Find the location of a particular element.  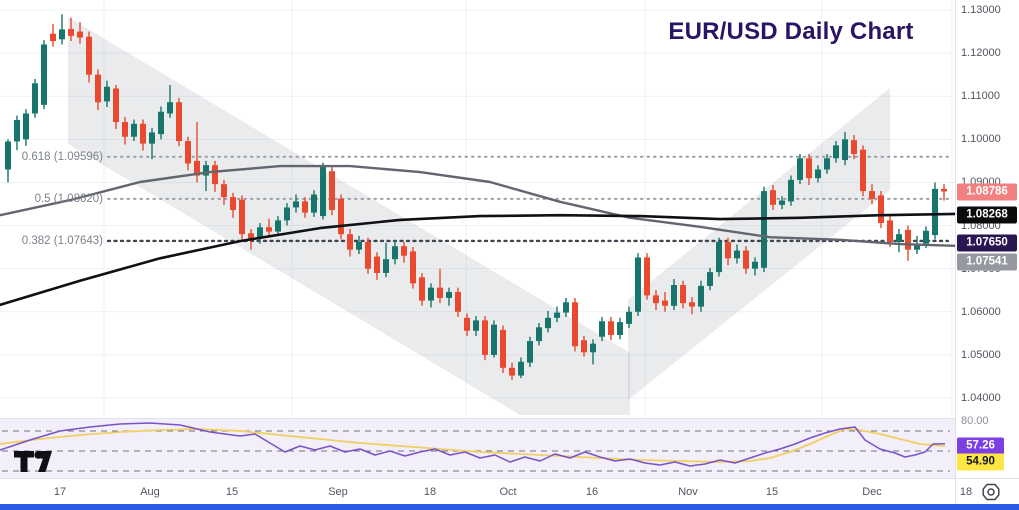

x-axis-label: Nov is located at coordinates (688, 492).